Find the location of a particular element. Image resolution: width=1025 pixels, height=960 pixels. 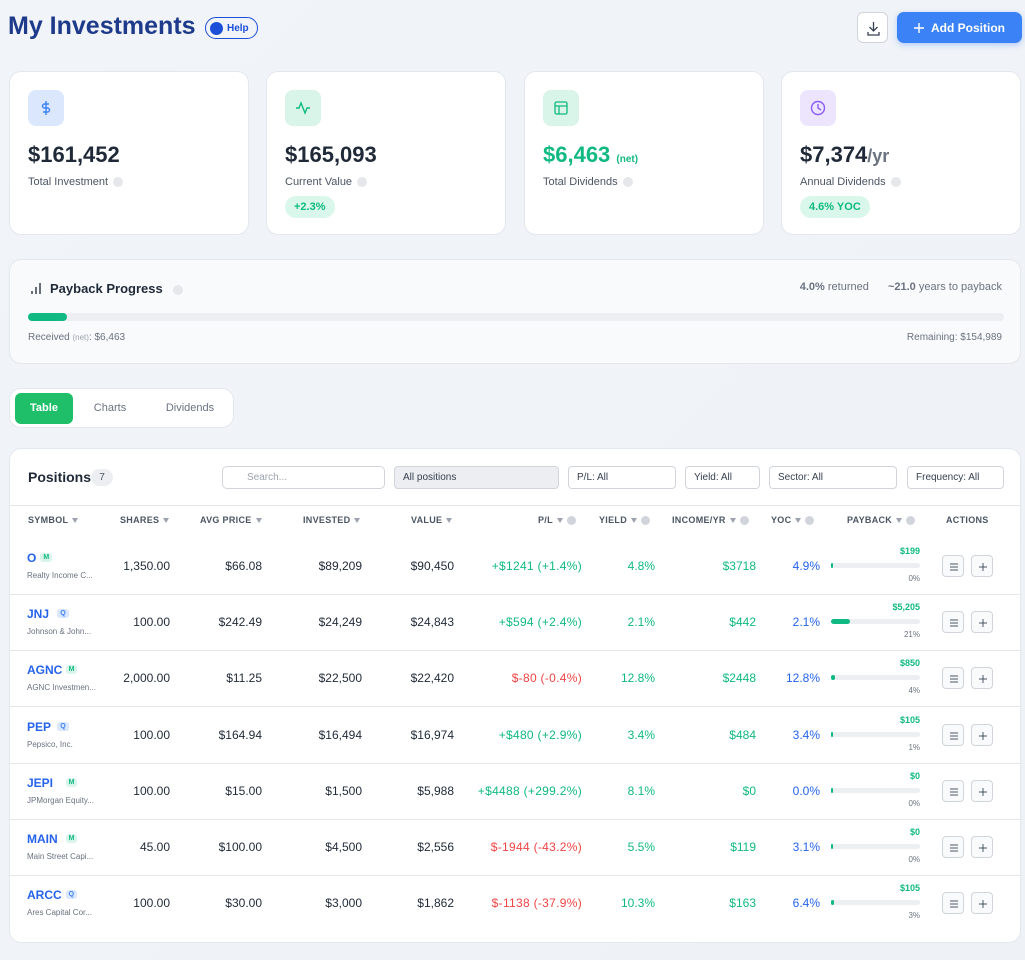

column-header: YOC is located at coordinates (793, 520).